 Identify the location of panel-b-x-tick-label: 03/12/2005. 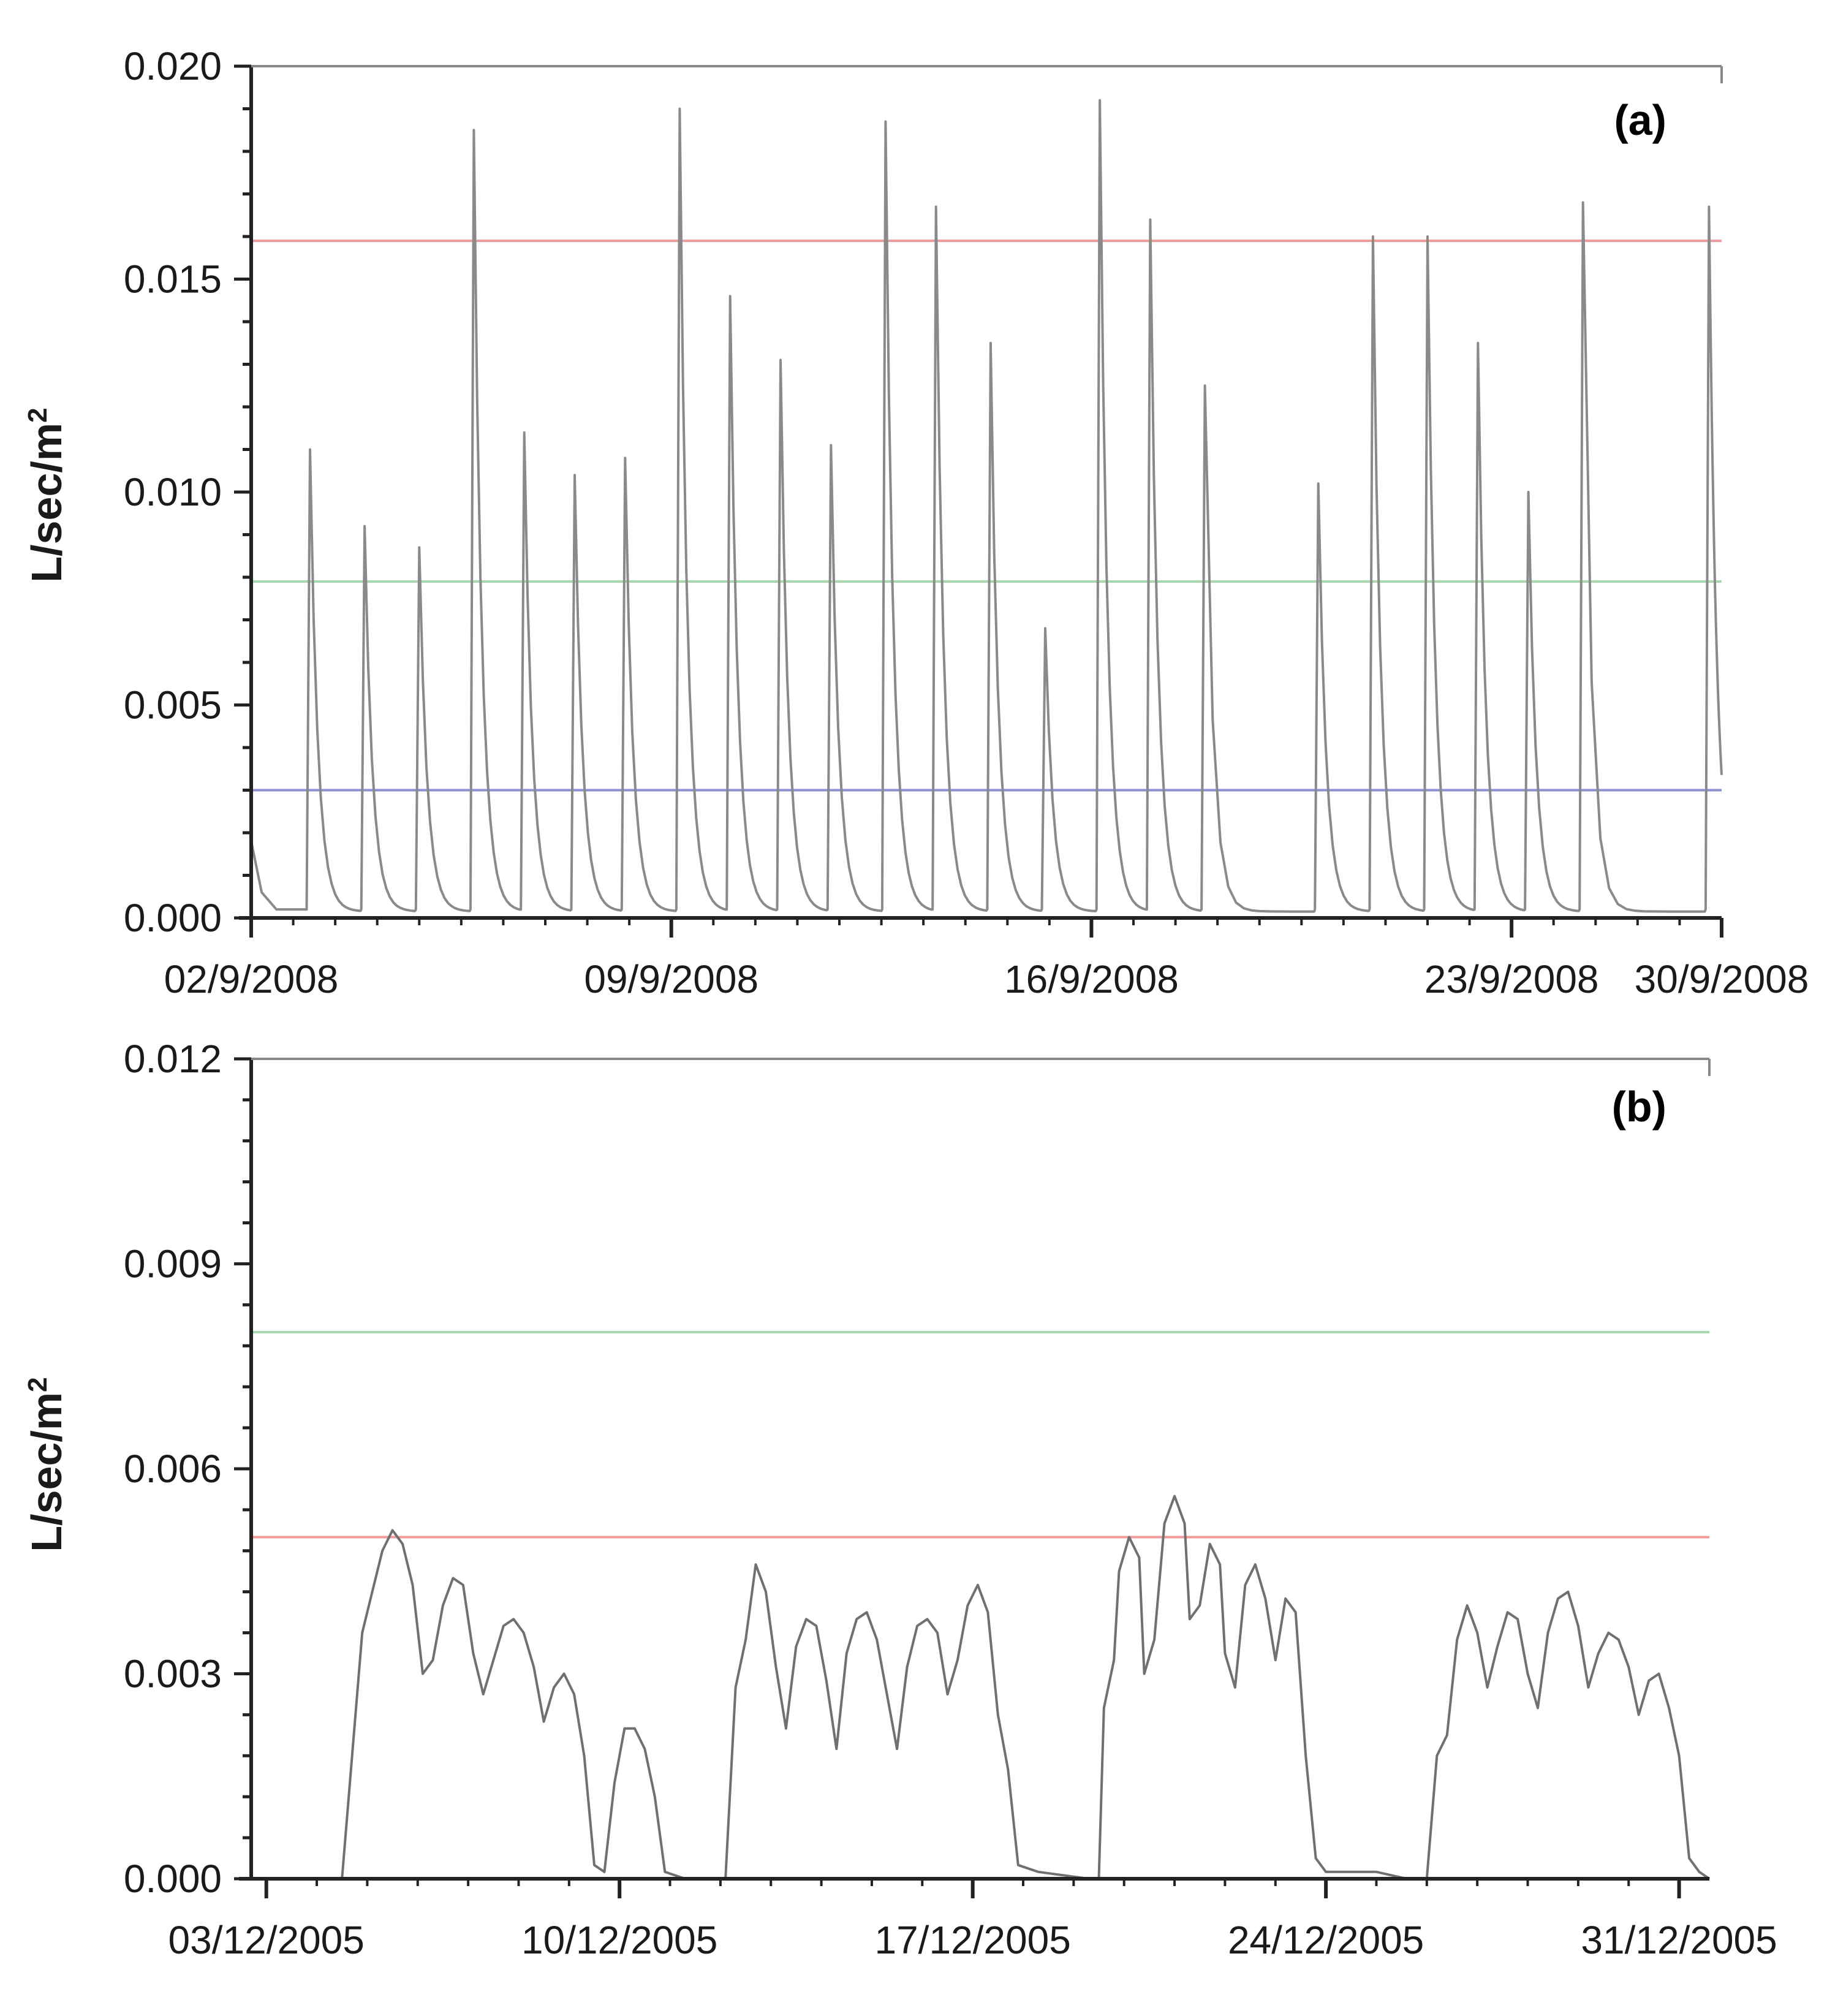
(266, 1940).